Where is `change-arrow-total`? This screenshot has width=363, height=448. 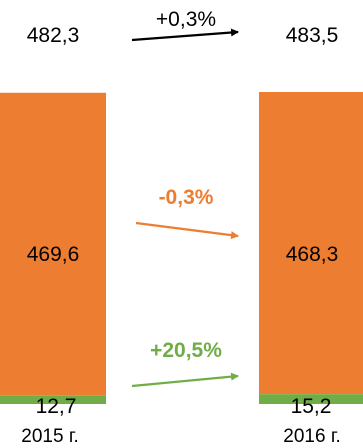 change-arrow-total is located at coordinates (185, 36).